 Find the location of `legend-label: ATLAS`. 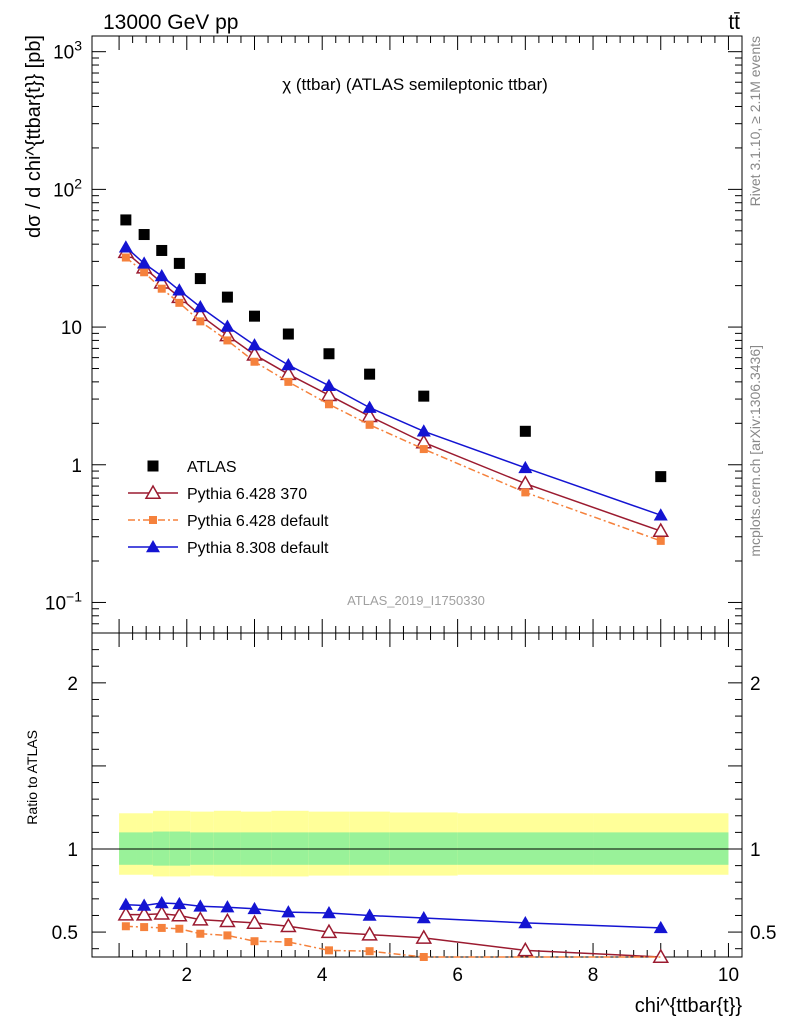

legend-label: ATLAS is located at coordinates (212, 467).